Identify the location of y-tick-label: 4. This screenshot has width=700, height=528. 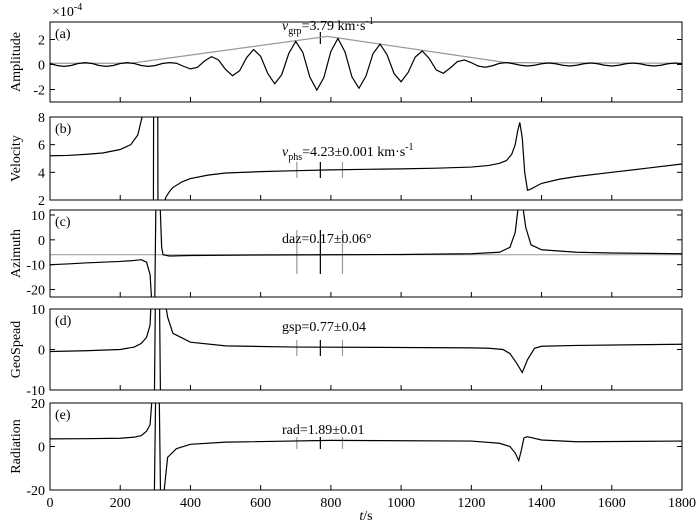
(41, 173).